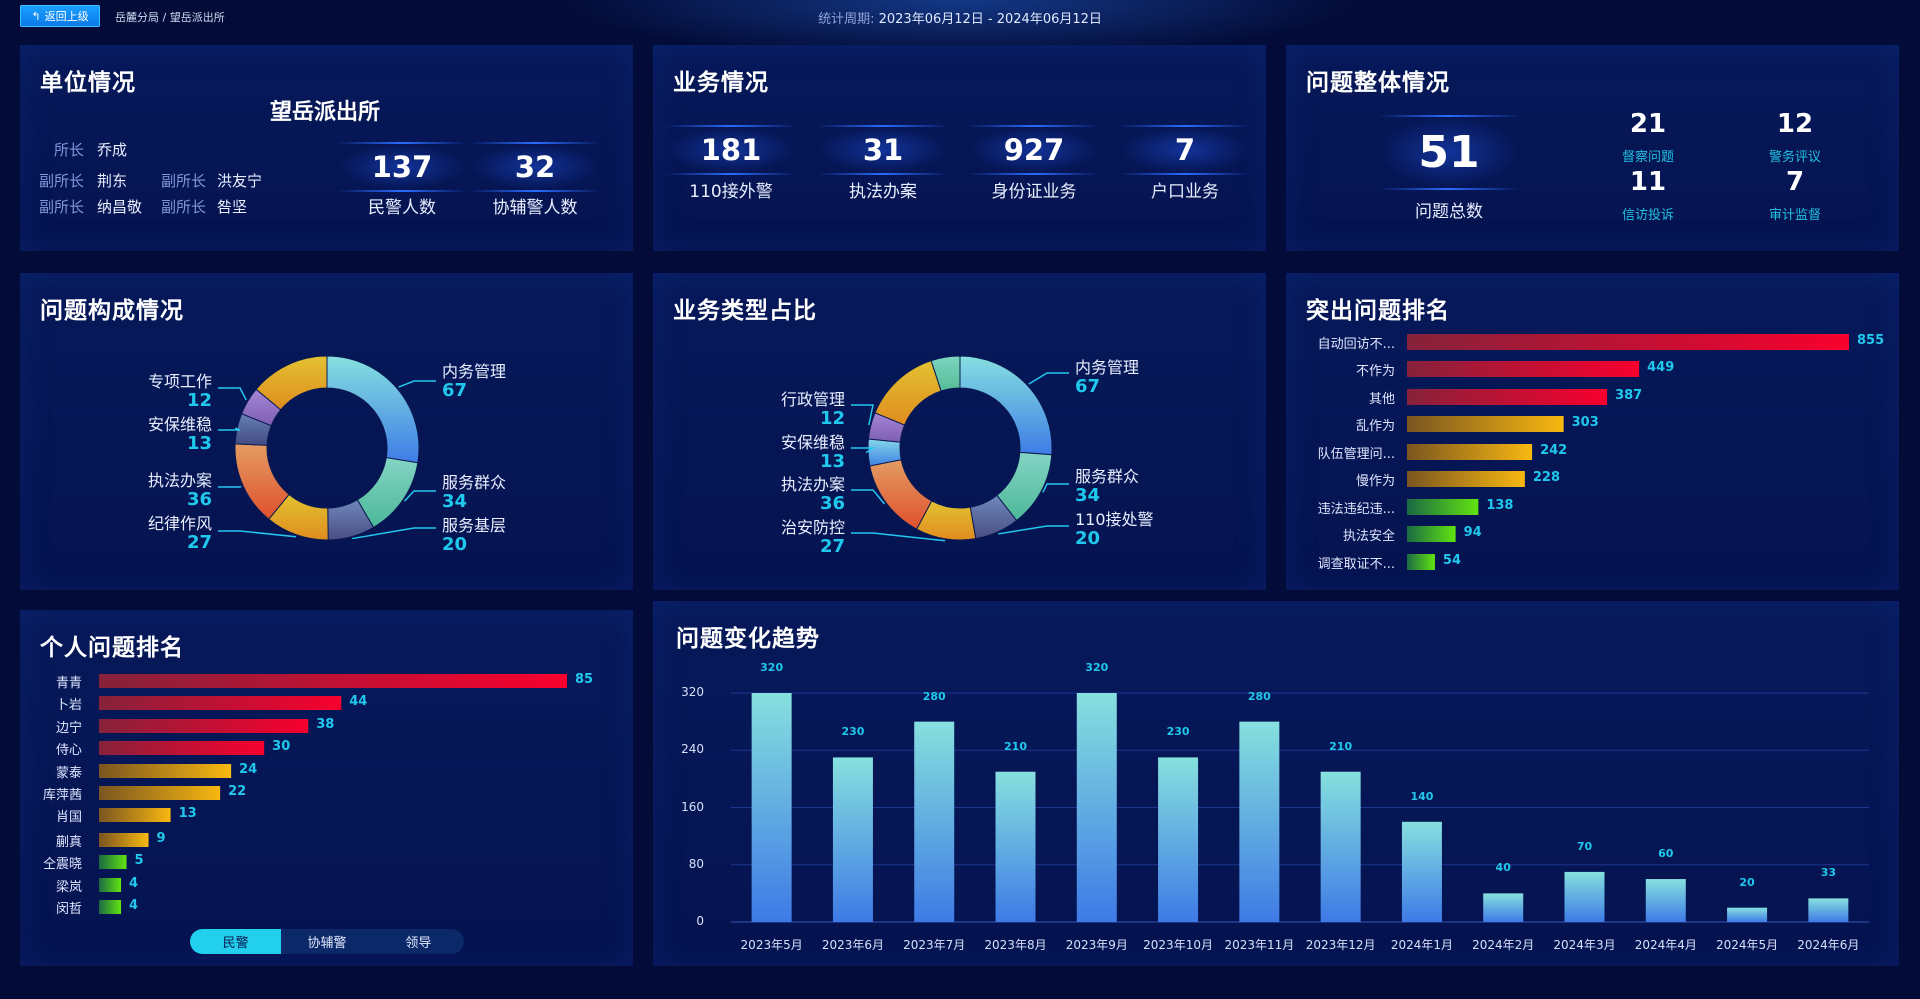 This screenshot has width=1920, height=999. I want to click on bar-value-label: 230, so click(853, 732).